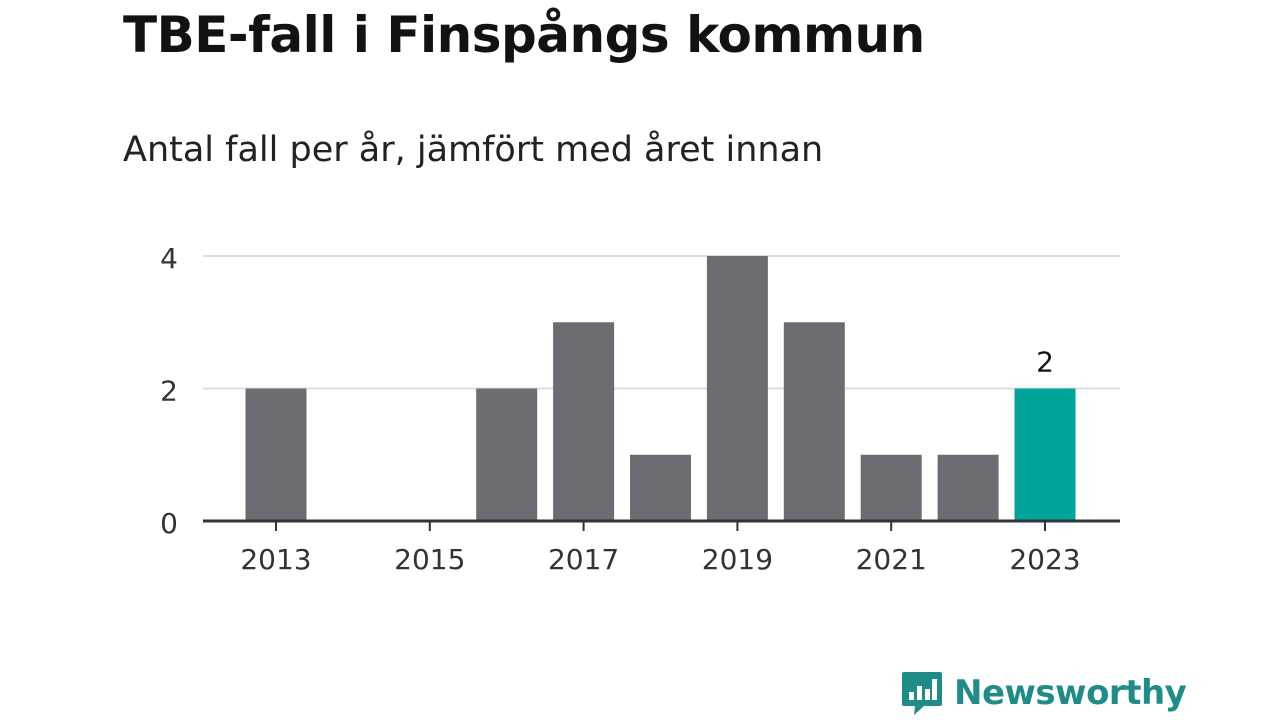 The height and width of the screenshot is (720, 1280). What do you see at coordinates (661, 525) in the screenshot?
I see `axes` at bounding box center [661, 525].